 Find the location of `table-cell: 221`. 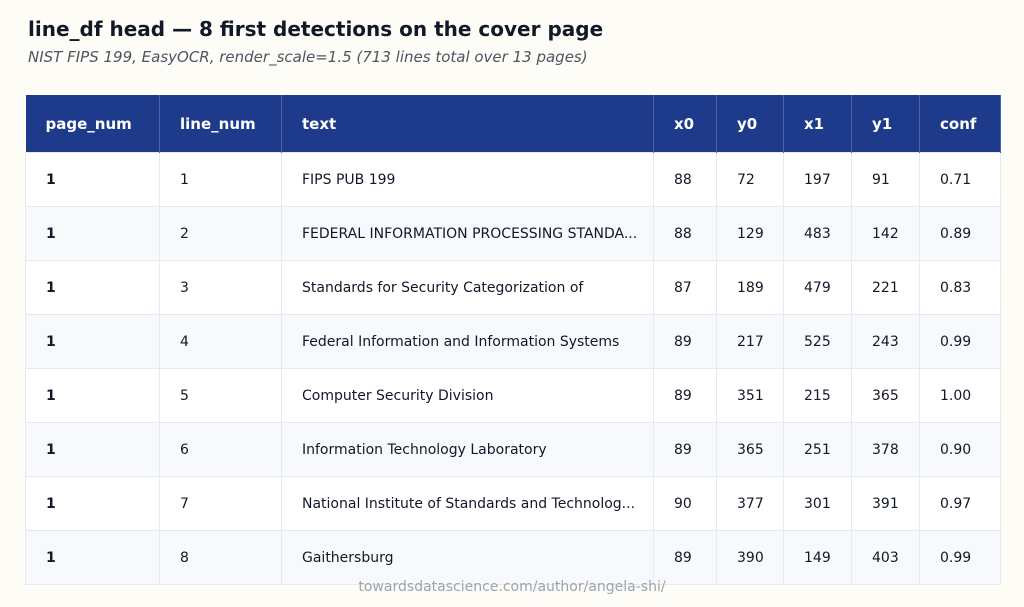

table-cell: 221 is located at coordinates (885, 287).